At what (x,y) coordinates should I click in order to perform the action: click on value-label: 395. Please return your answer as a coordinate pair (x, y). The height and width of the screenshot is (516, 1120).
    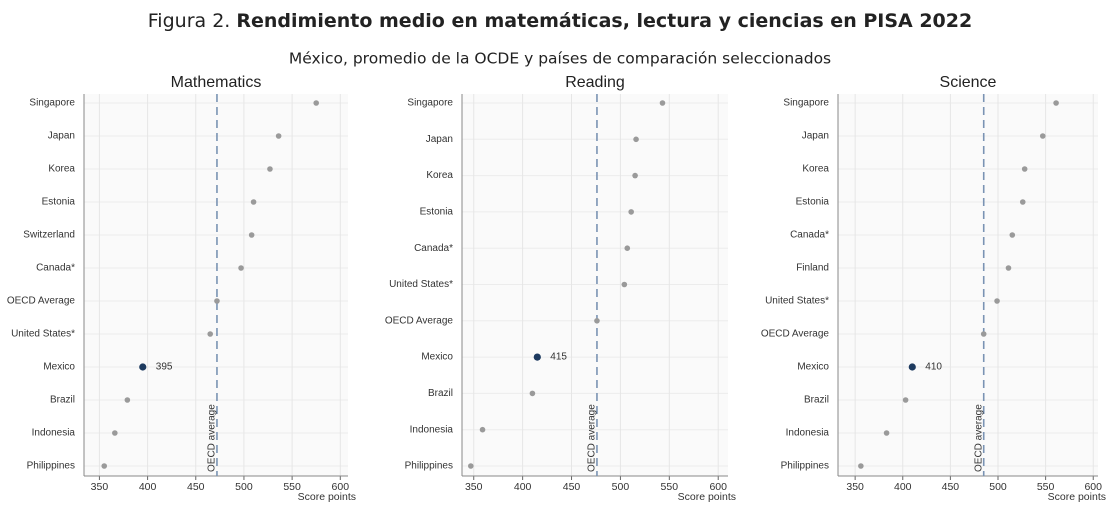
    Looking at the image, I should click on (164, 367).